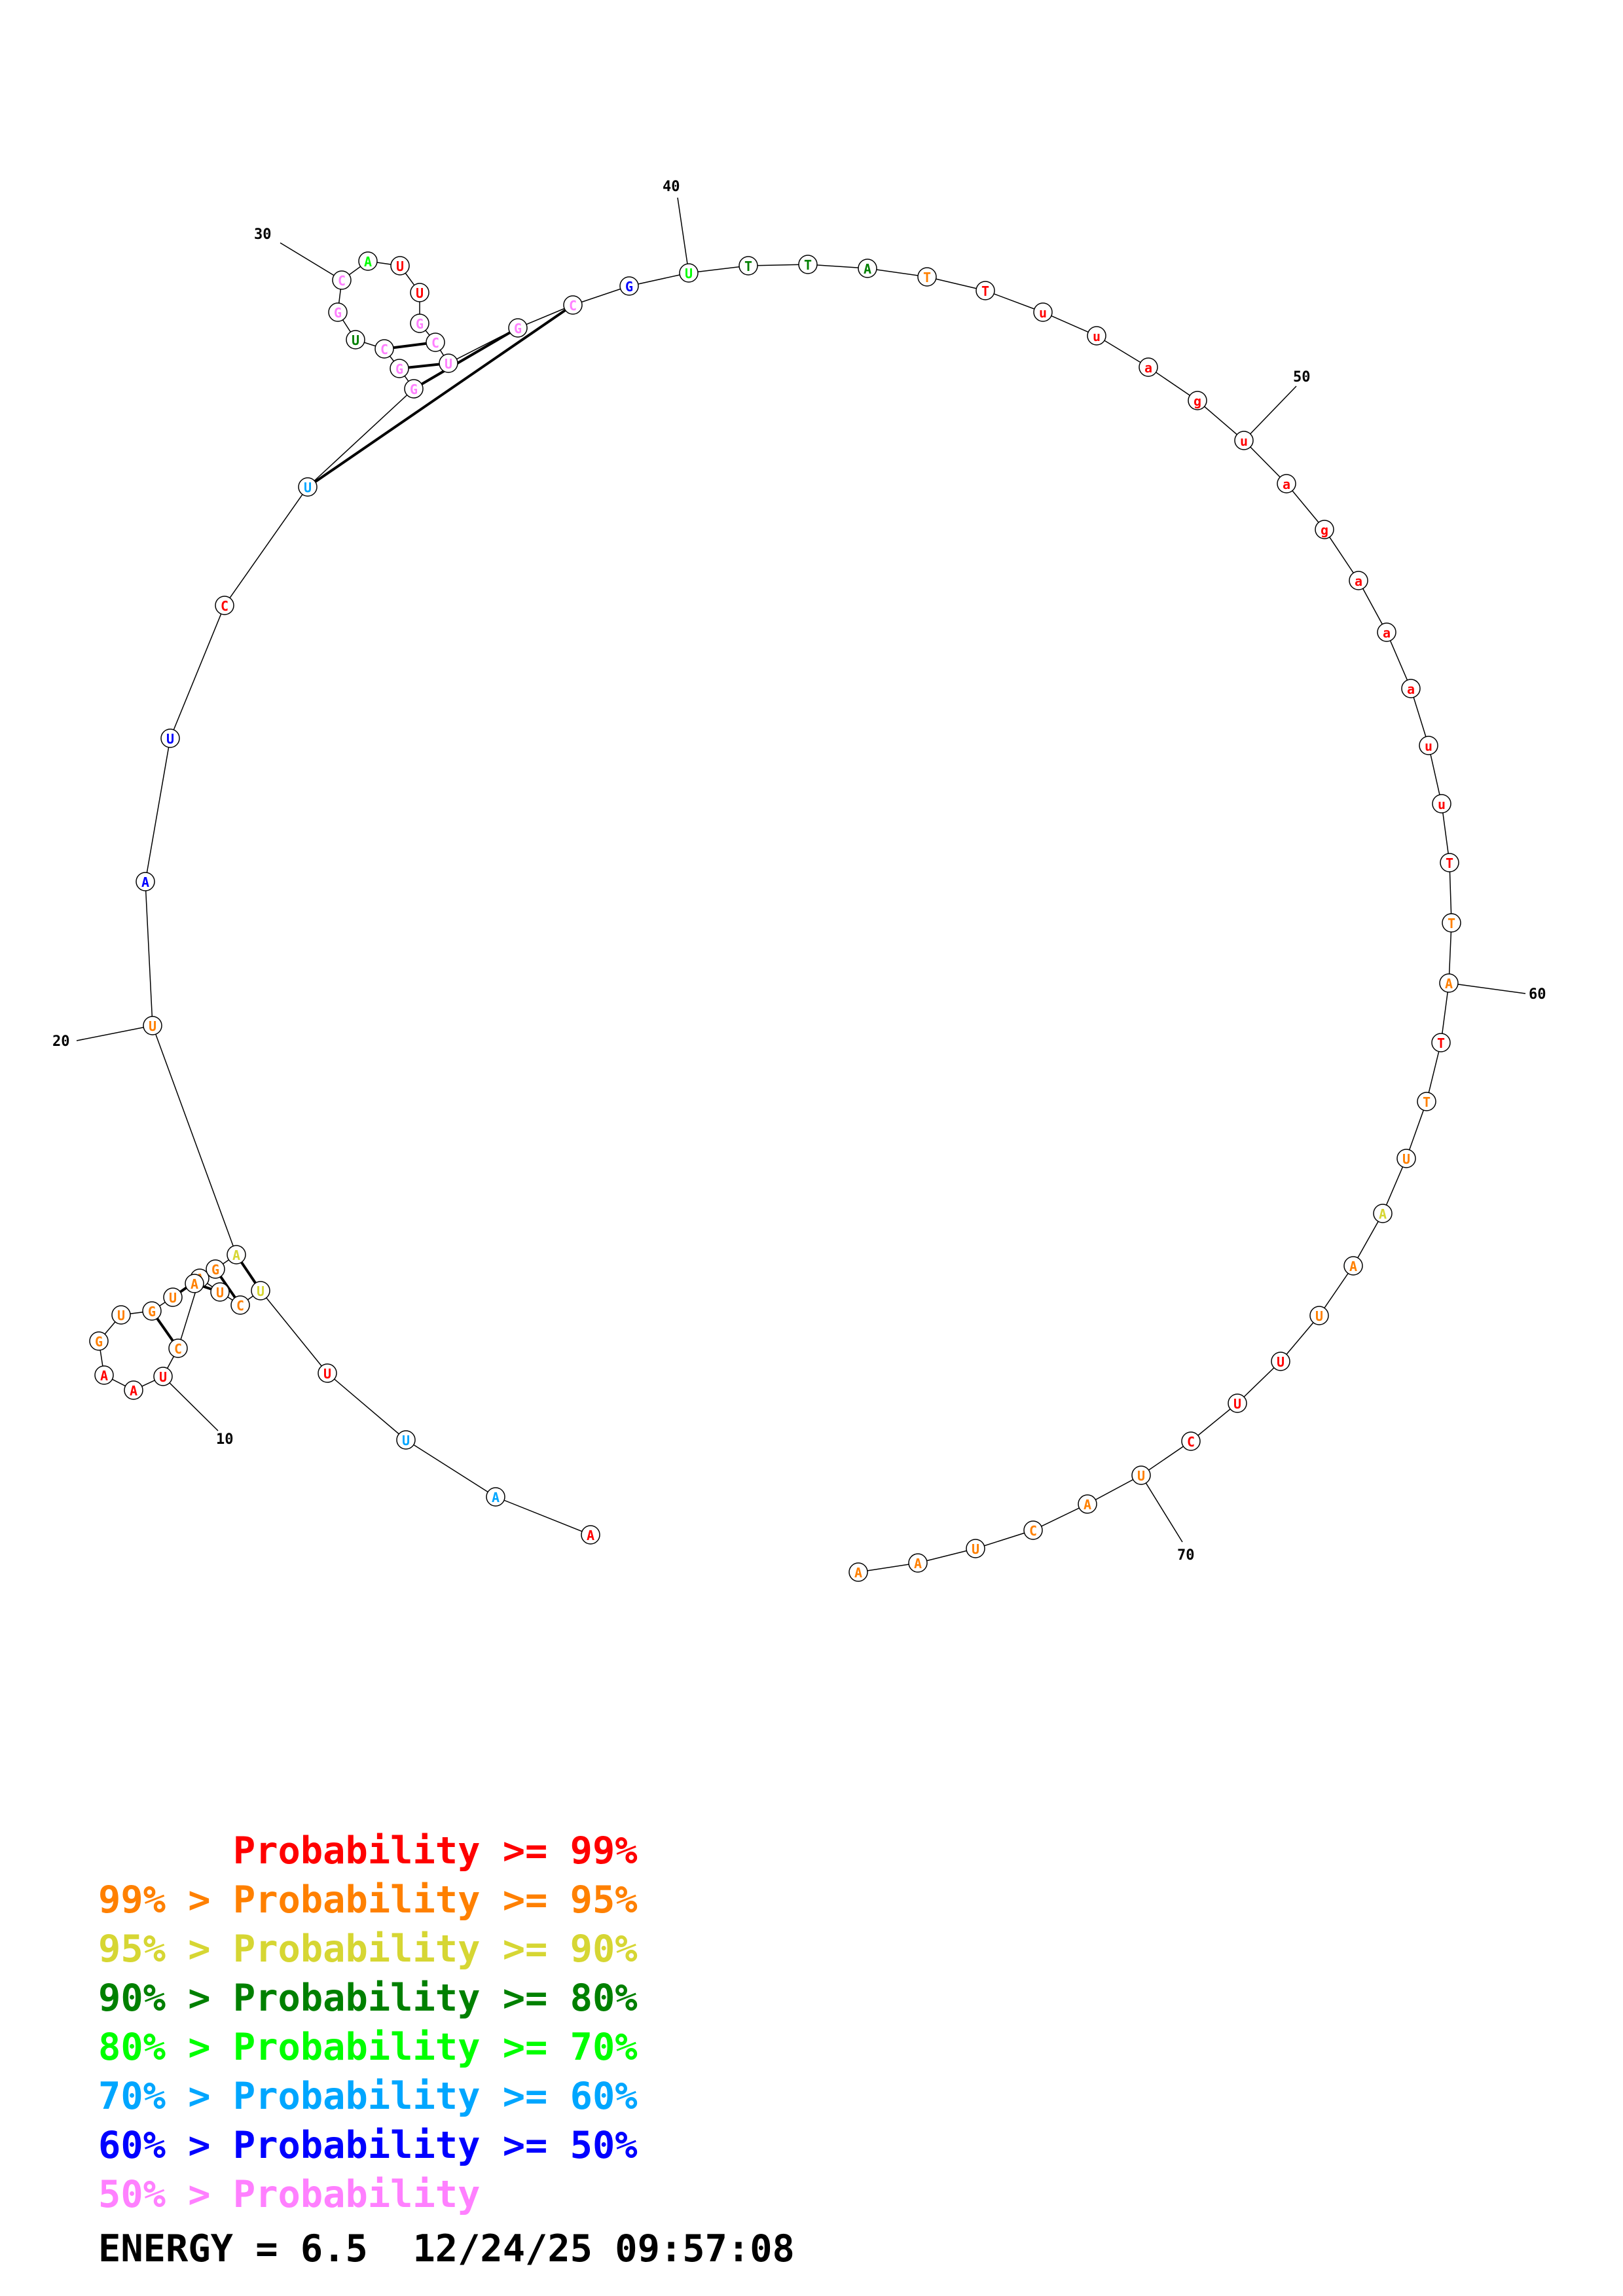 The width and height of the screenshot is (1623, 2296). I want to click on legend-prefix: 70% >, so click(165, 2096).